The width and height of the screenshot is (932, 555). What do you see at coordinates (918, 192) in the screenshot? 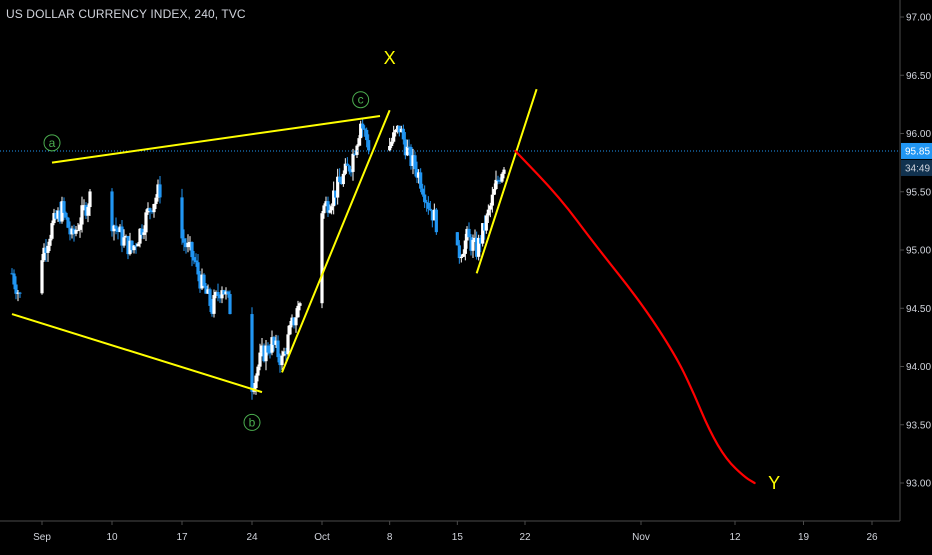
I see `y-tick-label: 95.50` at bounding box center [918, 192].